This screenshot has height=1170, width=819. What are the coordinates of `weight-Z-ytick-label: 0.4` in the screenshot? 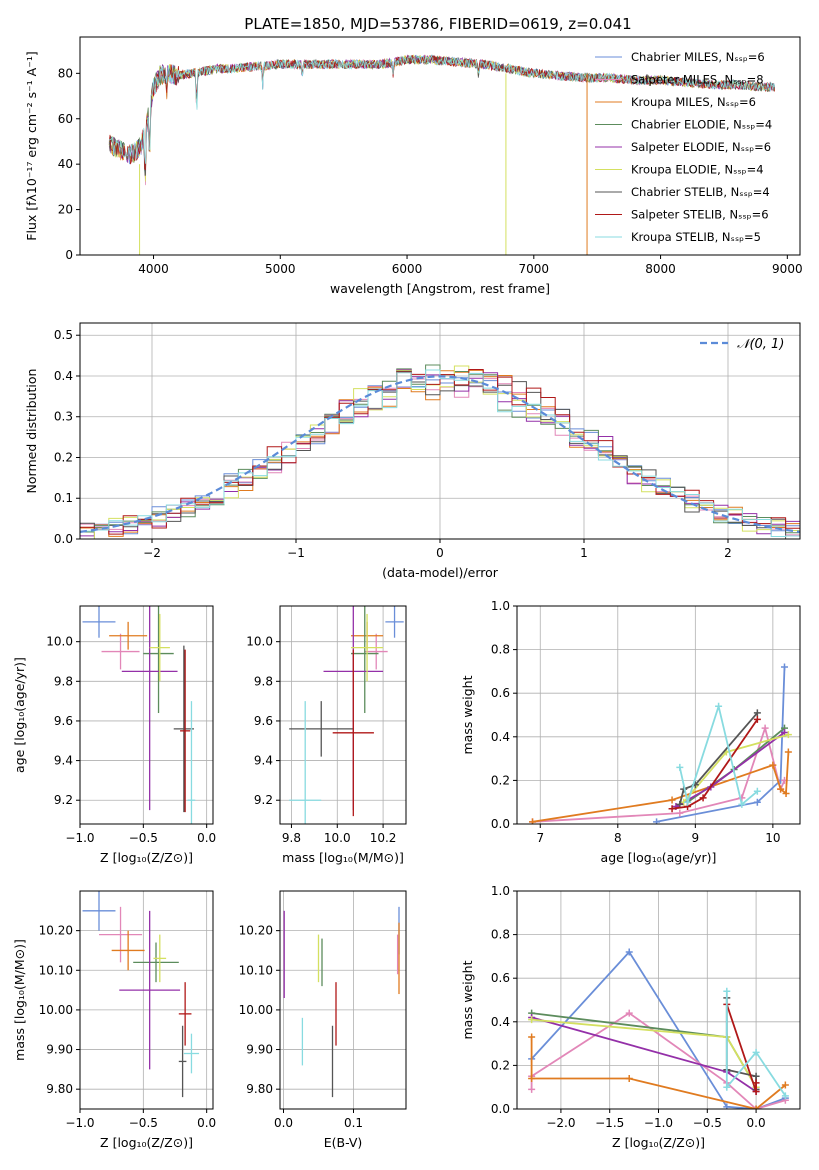 It's located at (500, 1022).